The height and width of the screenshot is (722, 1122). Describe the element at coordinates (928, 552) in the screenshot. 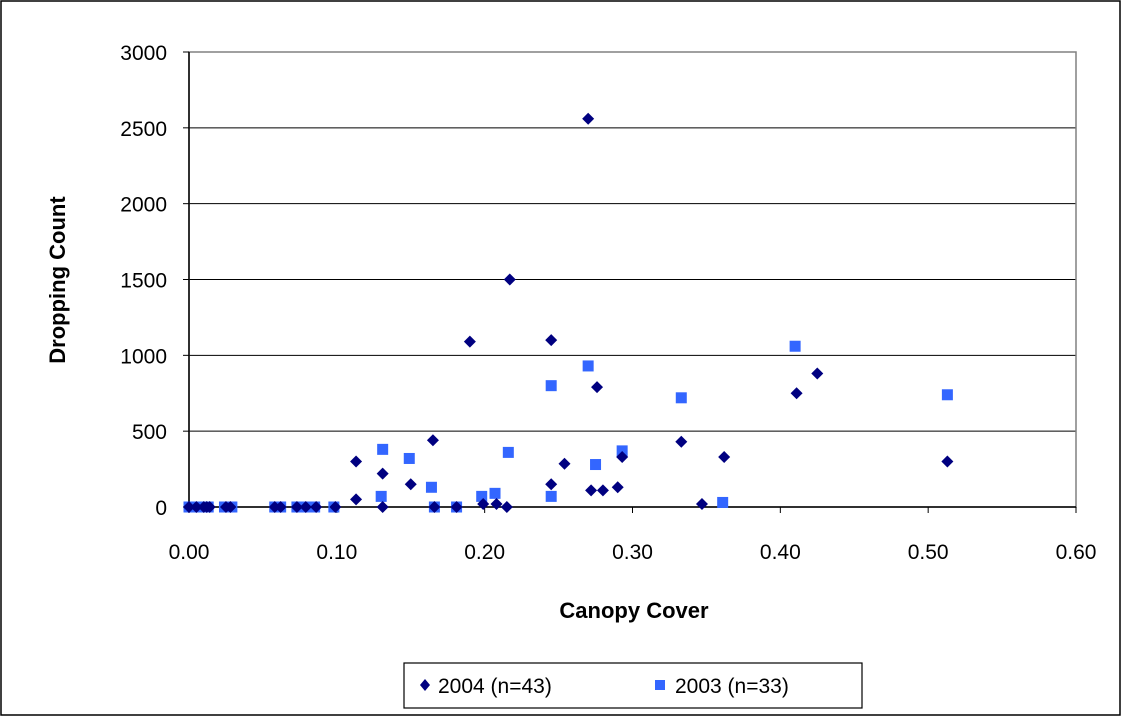

I see `x-tick-label: 0.50` at that location.